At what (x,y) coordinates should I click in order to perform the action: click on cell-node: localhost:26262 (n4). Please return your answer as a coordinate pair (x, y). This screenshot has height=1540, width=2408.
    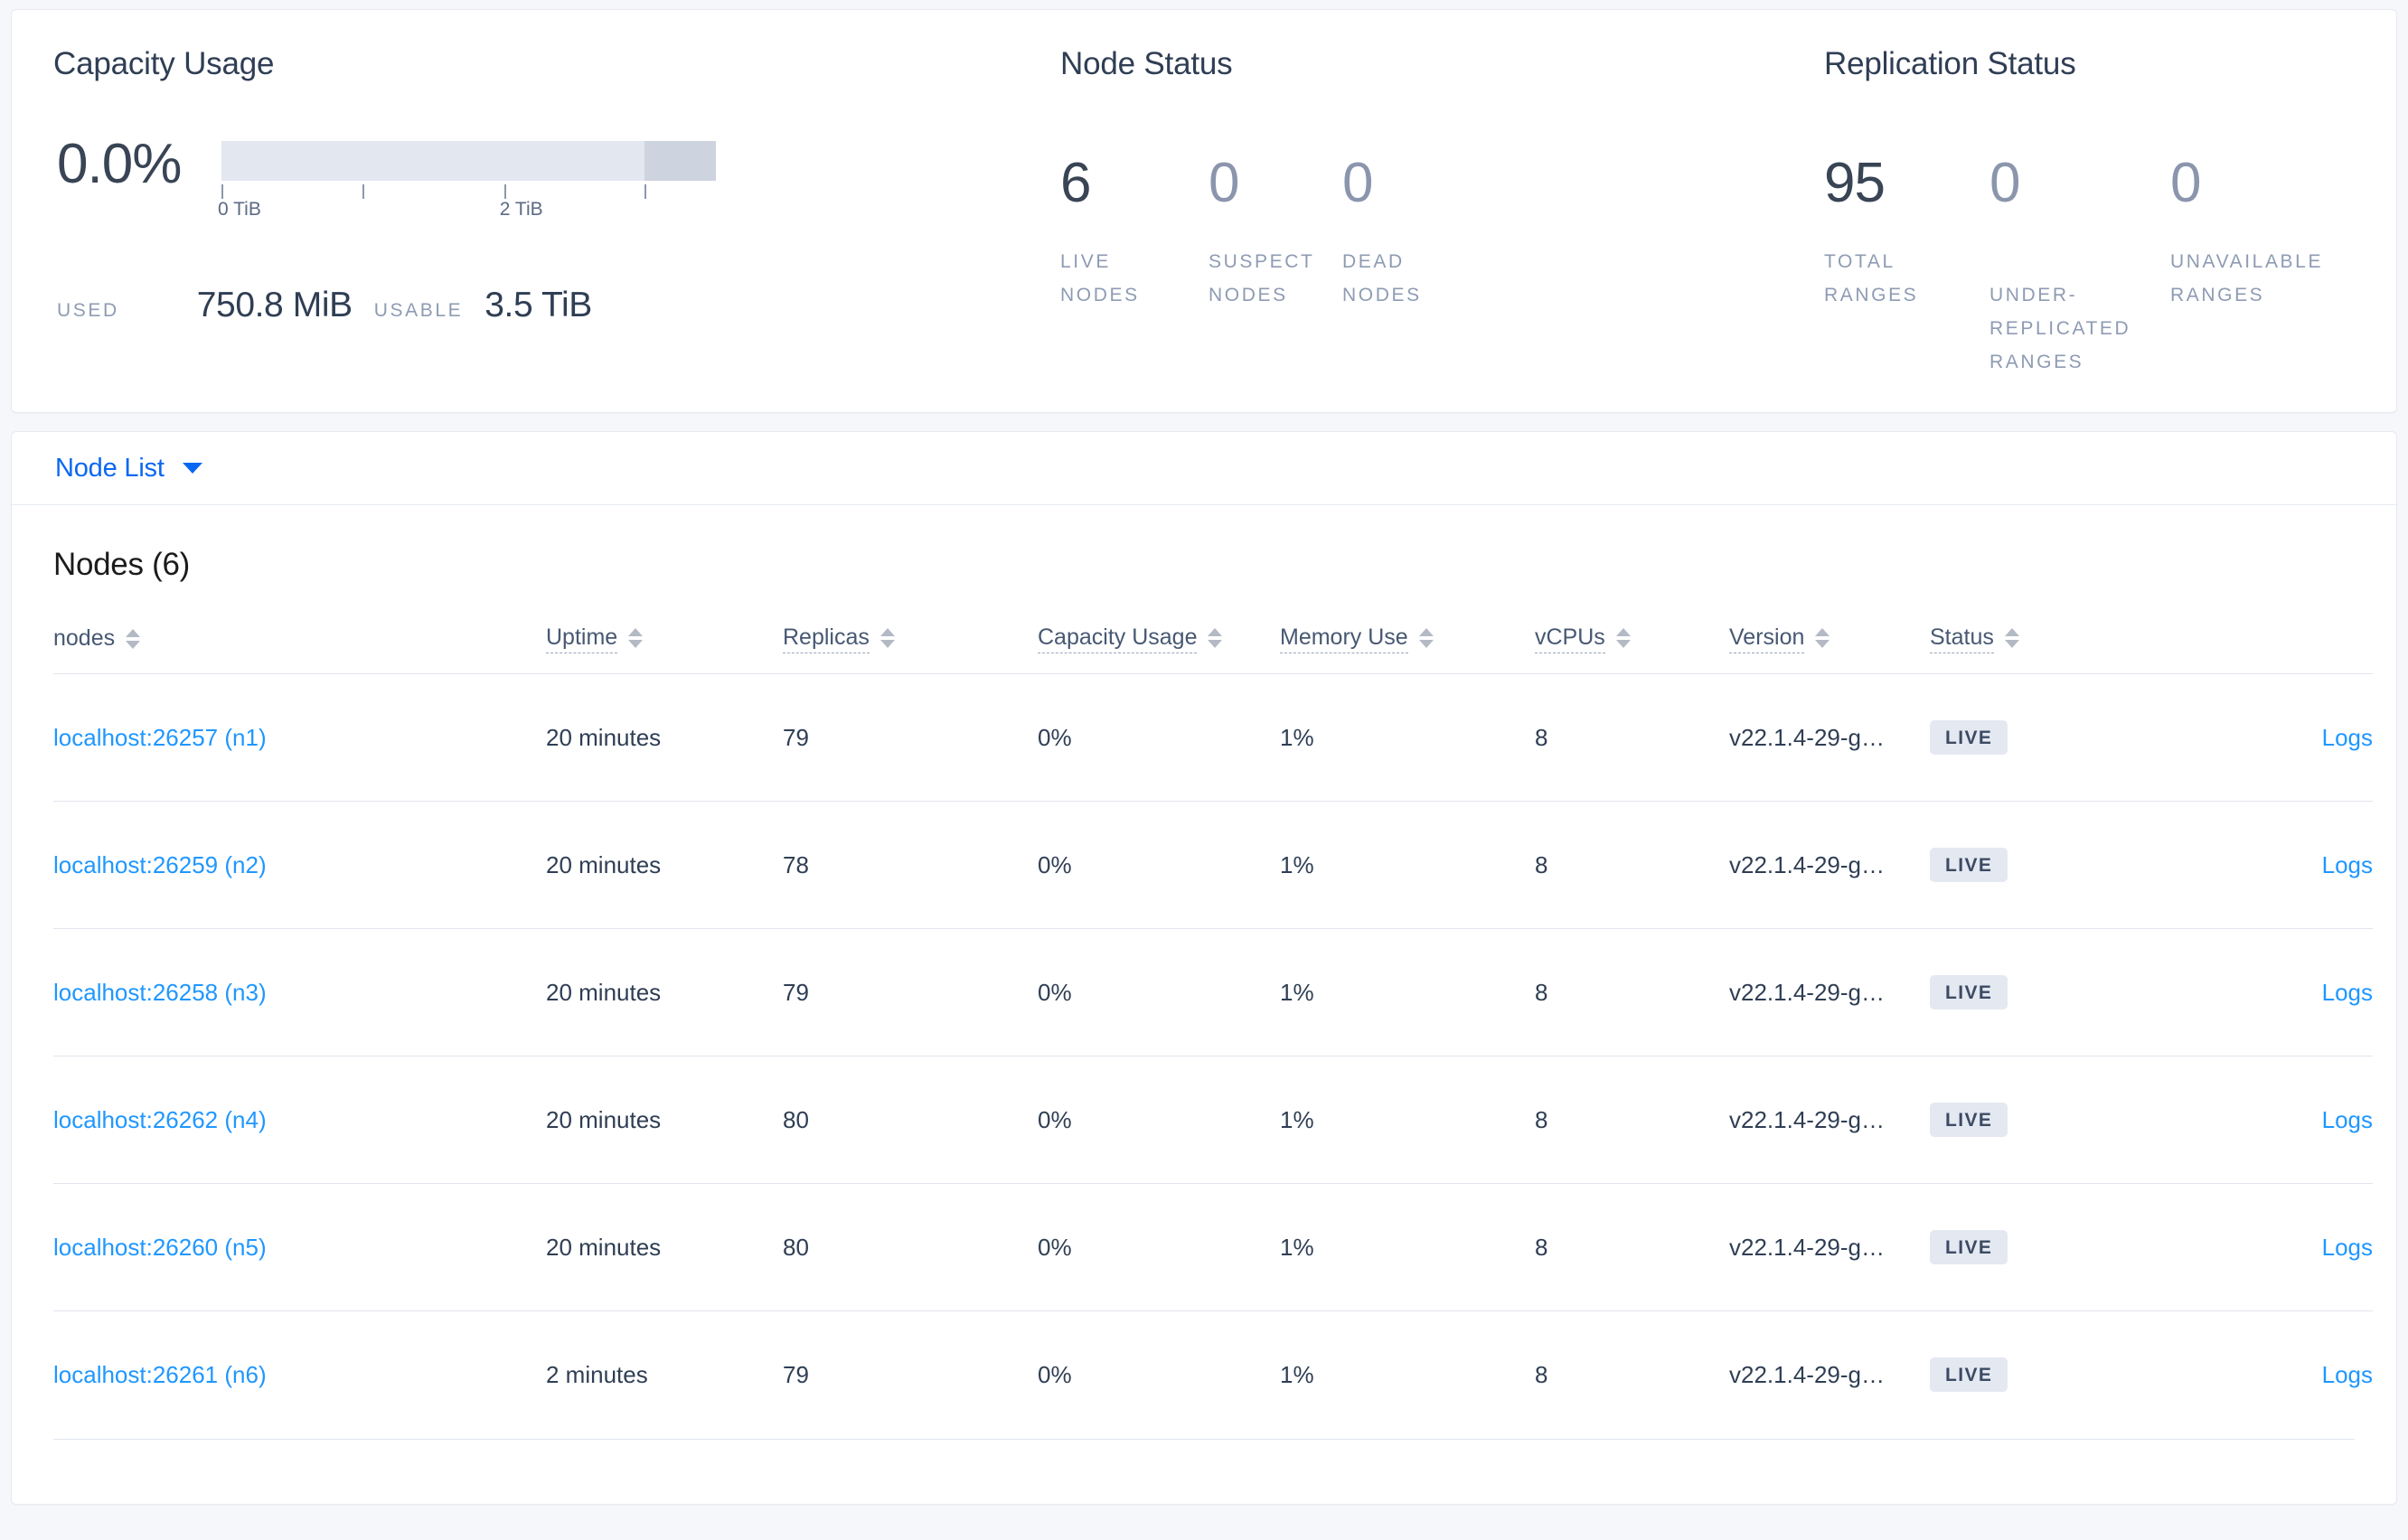
    Looking at the image, I should click on (299, 1120).